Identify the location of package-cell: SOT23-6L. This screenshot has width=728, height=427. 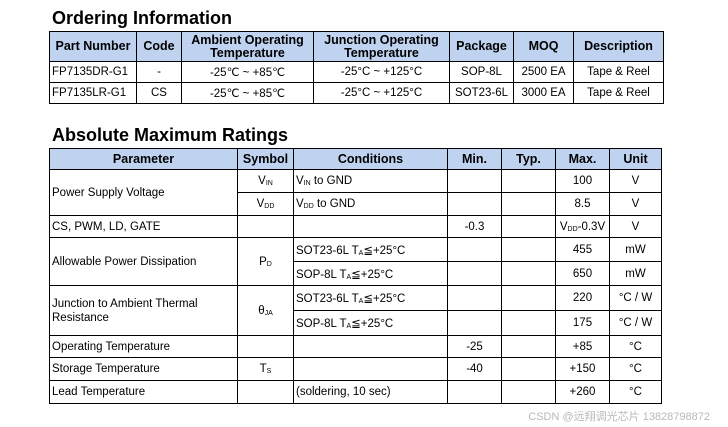
(481, 93).